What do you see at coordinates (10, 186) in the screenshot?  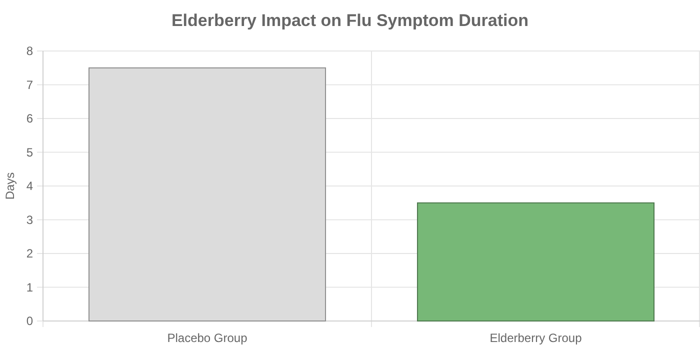 I see `y-axis-title: Days` at bounding box center [10, 186].